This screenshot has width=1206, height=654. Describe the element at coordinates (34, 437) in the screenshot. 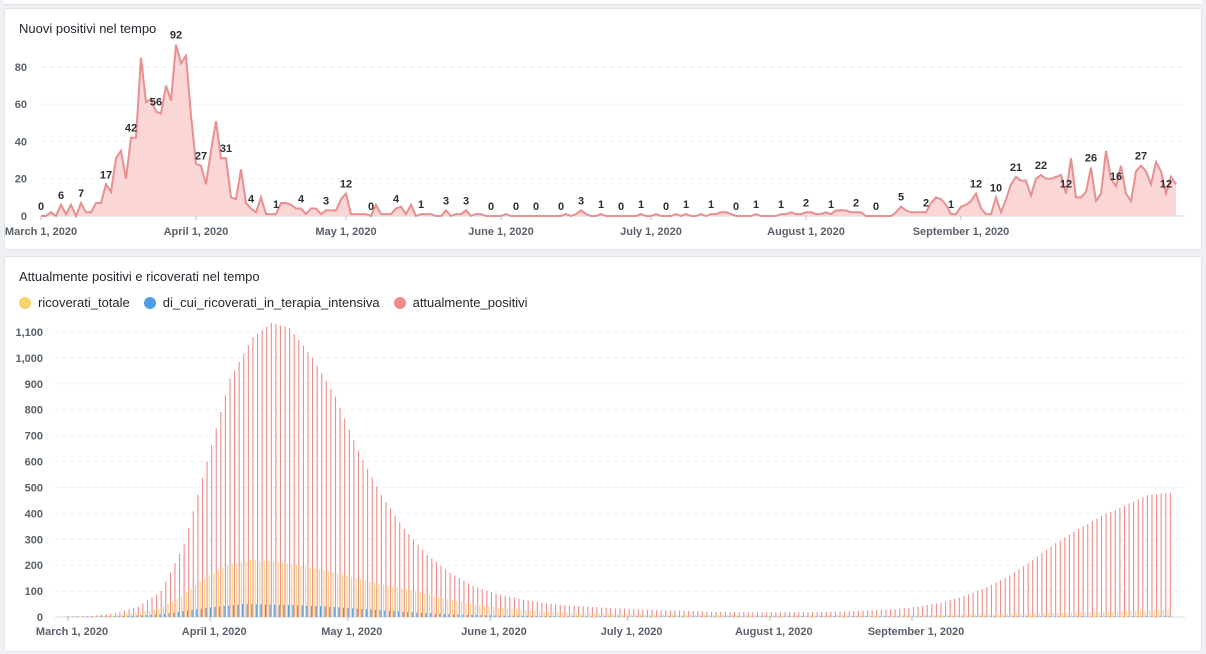

I see `y-tick-label: 700` at that location.